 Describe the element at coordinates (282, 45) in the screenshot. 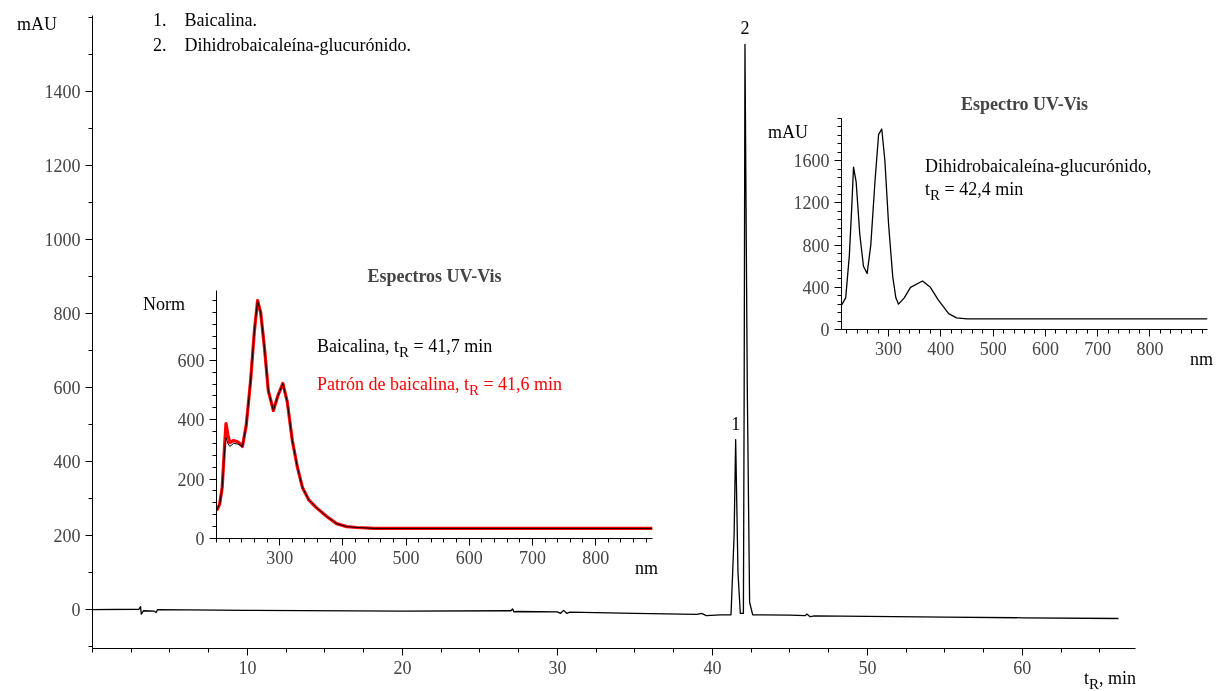

I see `annotation: 2. Dihidrobaicaleína-glucurónido.` at that location.